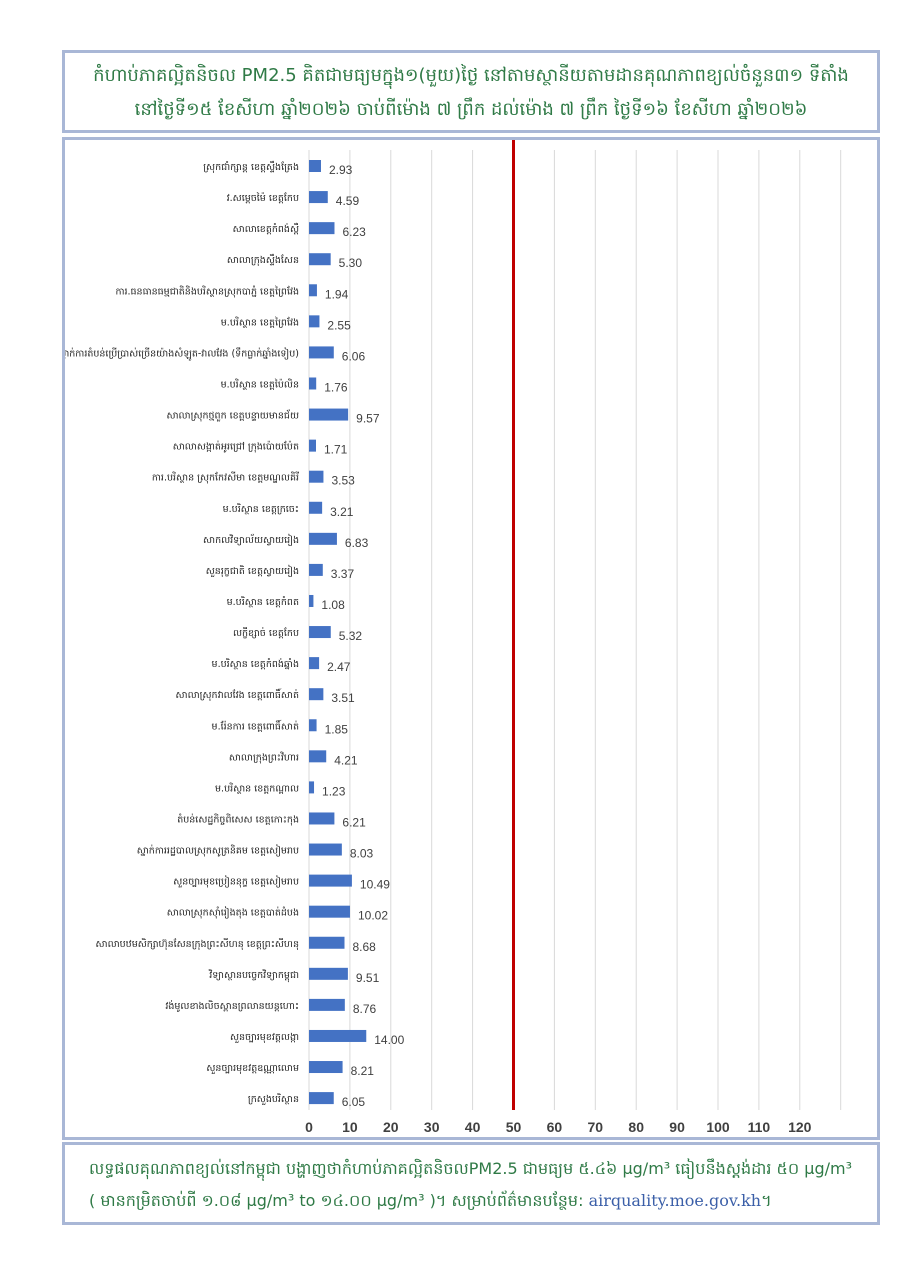 The image size is (905, 1280). Describe the element at coordinates (368, 419) in the screenshot. I see `data-label: 9.57` at that location.